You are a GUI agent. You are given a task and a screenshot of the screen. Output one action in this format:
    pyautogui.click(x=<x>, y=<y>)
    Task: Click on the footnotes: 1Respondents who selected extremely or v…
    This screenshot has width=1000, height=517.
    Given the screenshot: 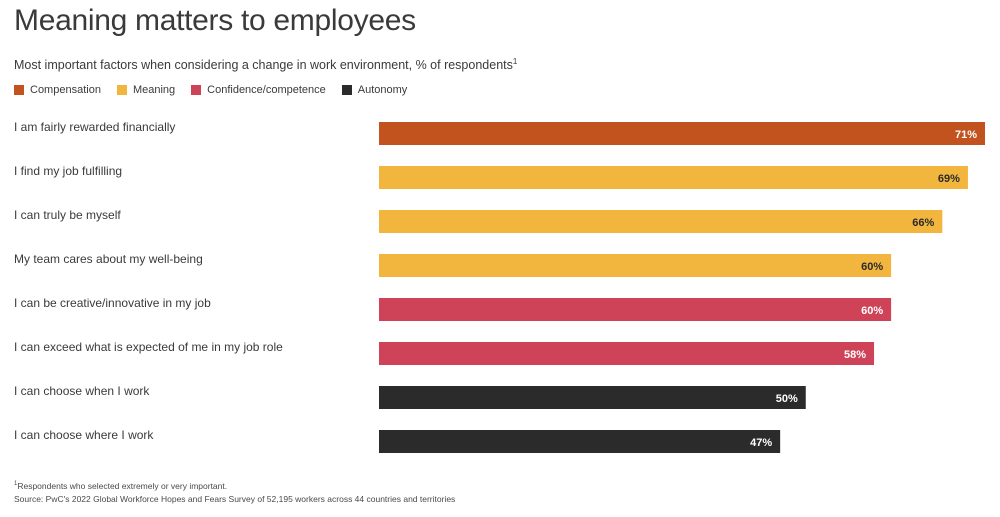 What is the action you would take?
    pyautogui.click(x=234, y=492)
    